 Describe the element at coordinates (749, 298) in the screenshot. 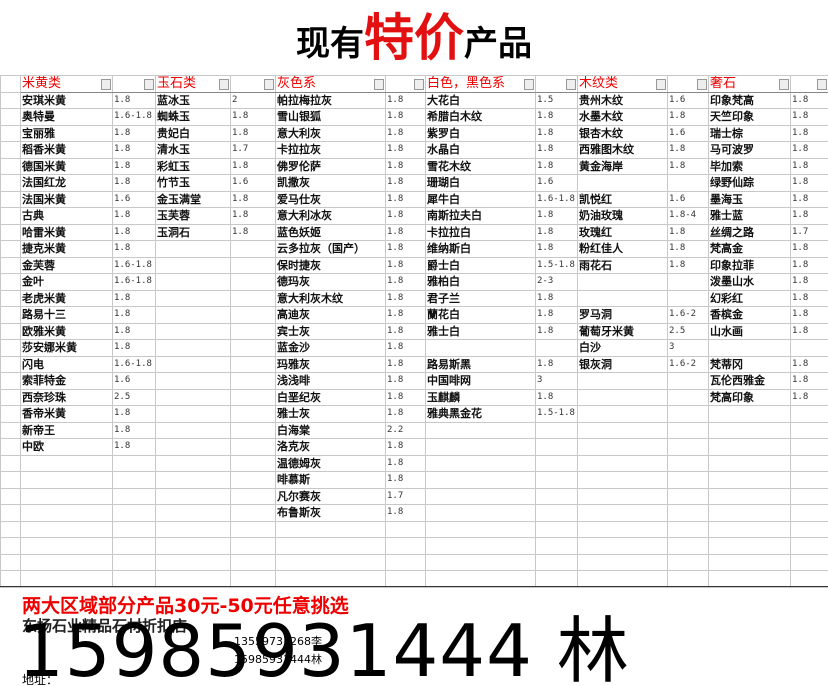

I see `stone-name: 幻彩红` at that location.